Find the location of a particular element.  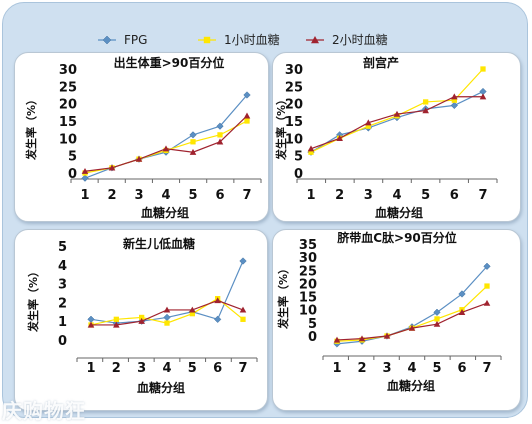

y-axis-title: 发生率（%） is located at coordinates (283, 296).